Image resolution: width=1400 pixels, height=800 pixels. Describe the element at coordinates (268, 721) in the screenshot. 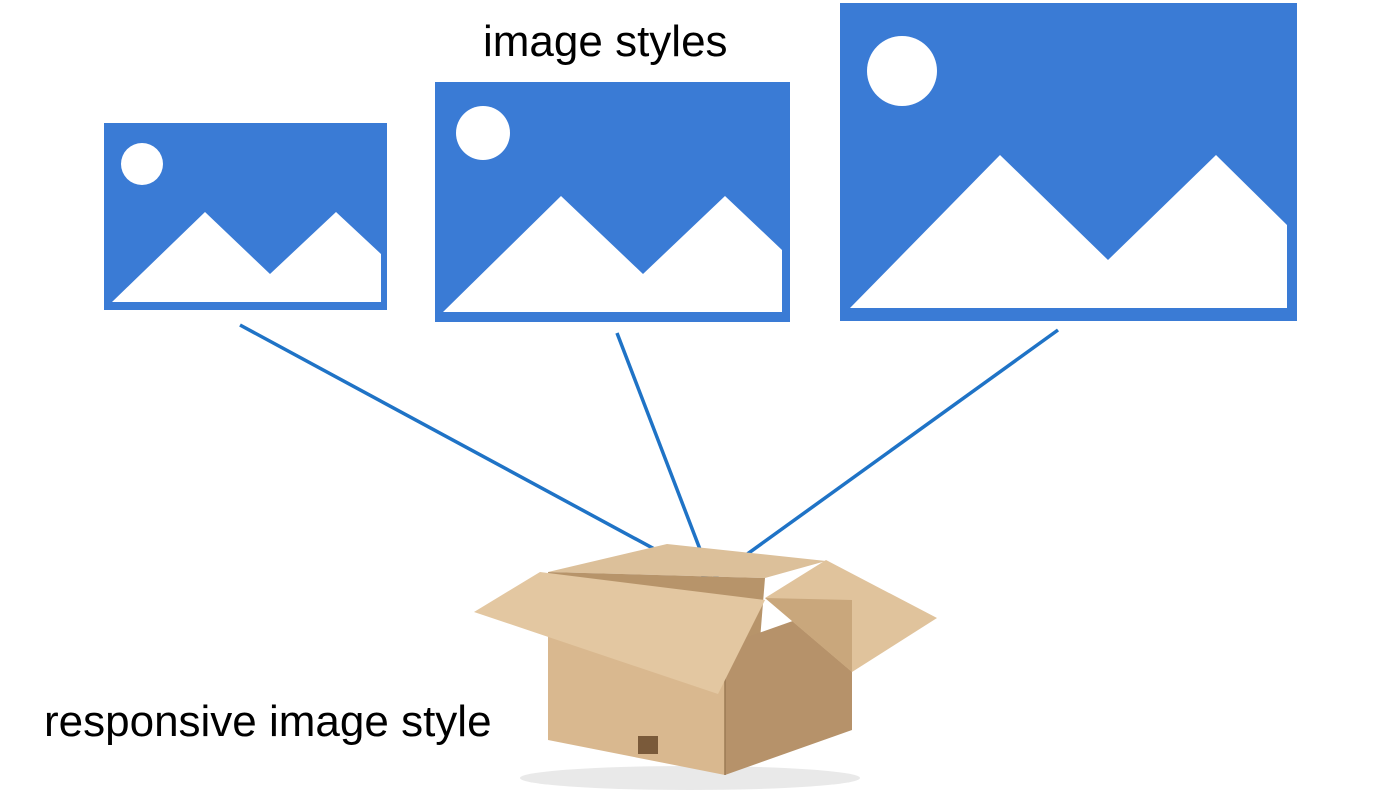

I see `responsive-image-style-label: responsive image style` at that location.